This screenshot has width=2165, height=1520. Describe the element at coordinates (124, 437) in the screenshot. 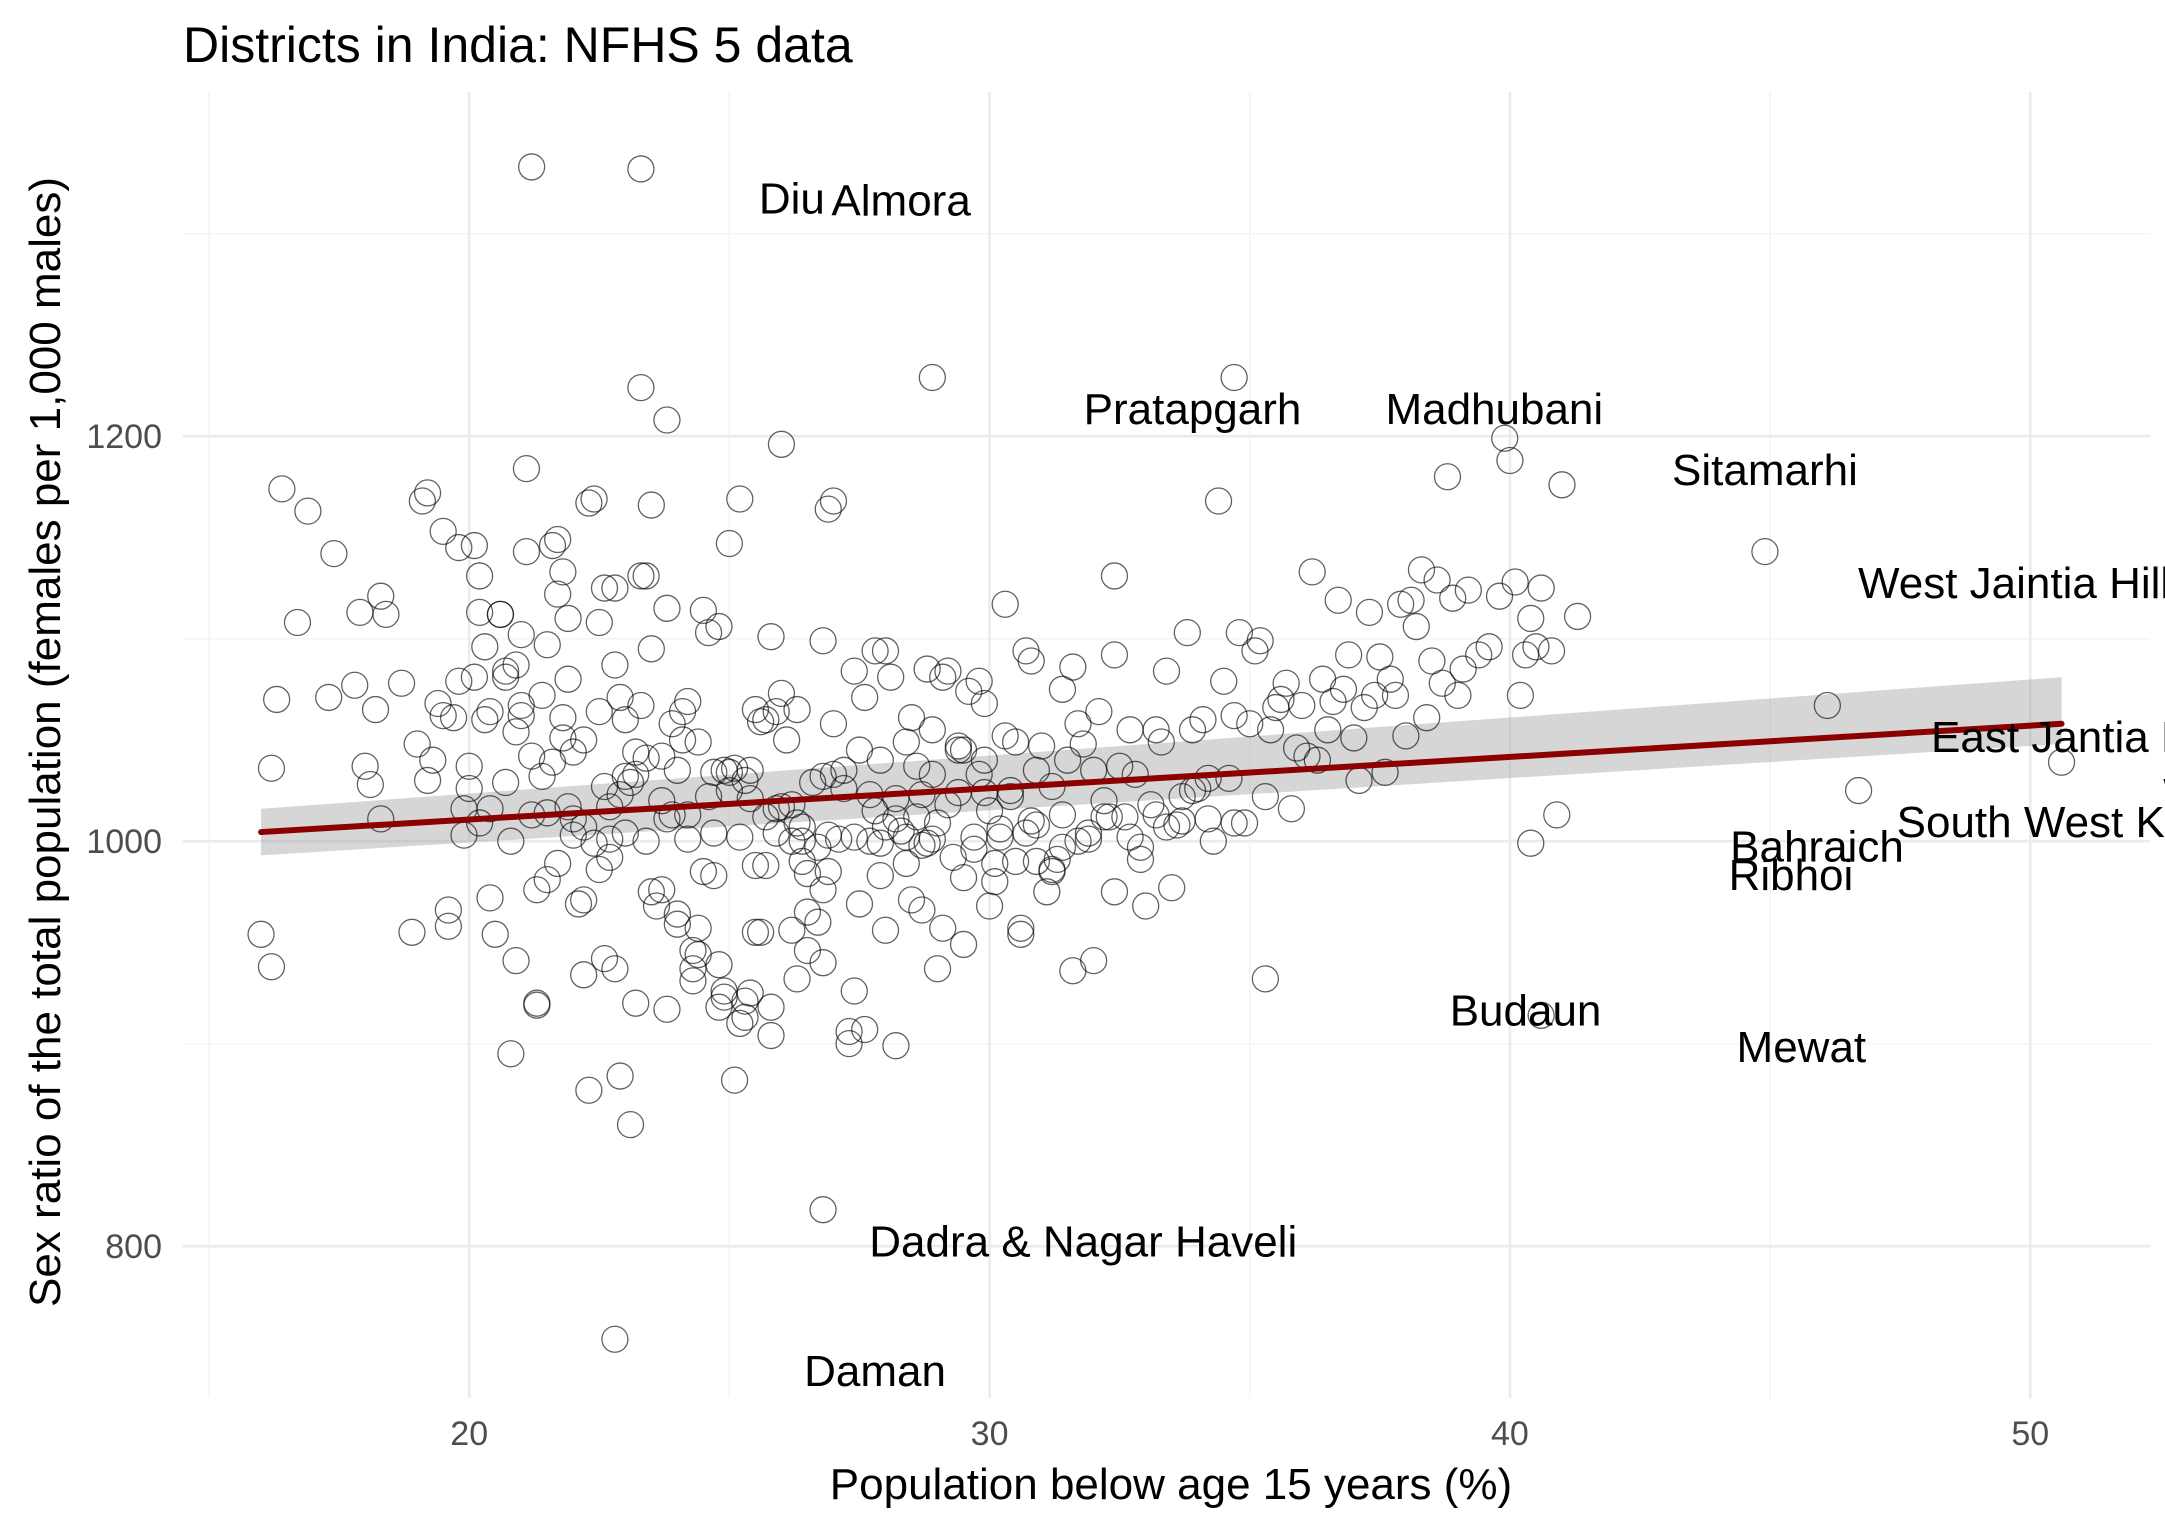

I see `y-tick-label: 1200` at that location.